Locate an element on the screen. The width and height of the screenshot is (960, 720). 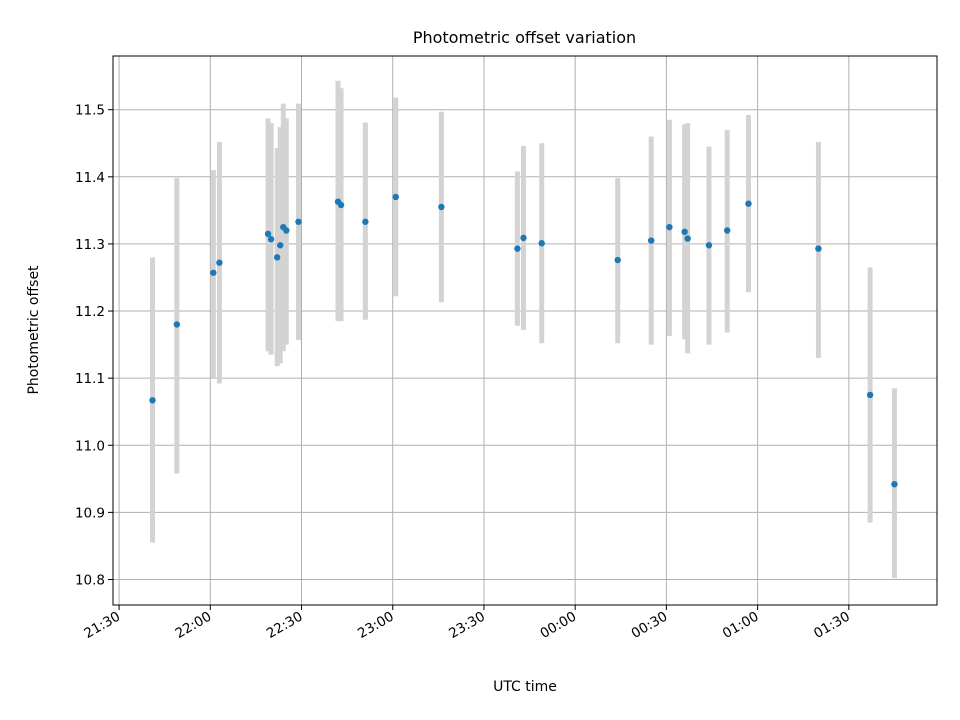
y-tick-label: 11.3 is located at coordinates (90, 245).